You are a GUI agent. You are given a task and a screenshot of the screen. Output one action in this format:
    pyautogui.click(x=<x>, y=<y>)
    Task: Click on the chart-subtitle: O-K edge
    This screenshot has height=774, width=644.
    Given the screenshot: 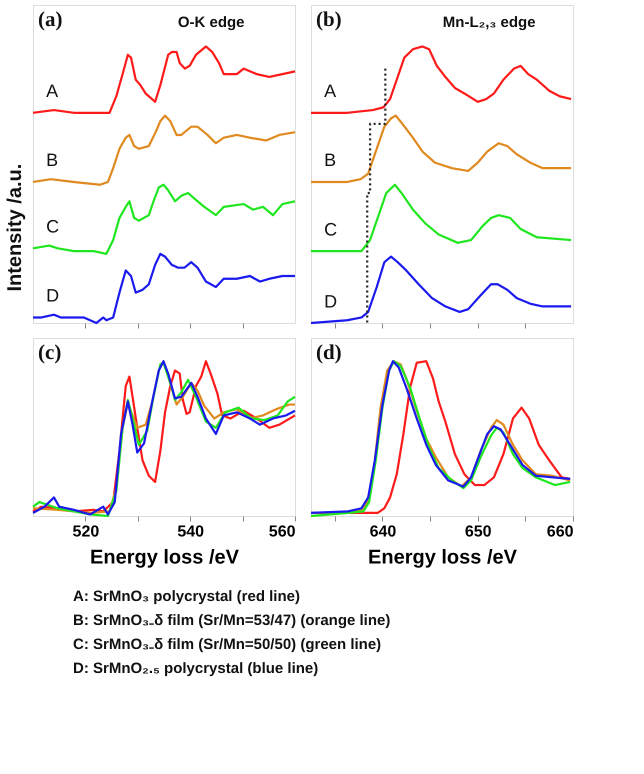 What is the action you would take?
    pyautogui.click(x=211, y=22)
    